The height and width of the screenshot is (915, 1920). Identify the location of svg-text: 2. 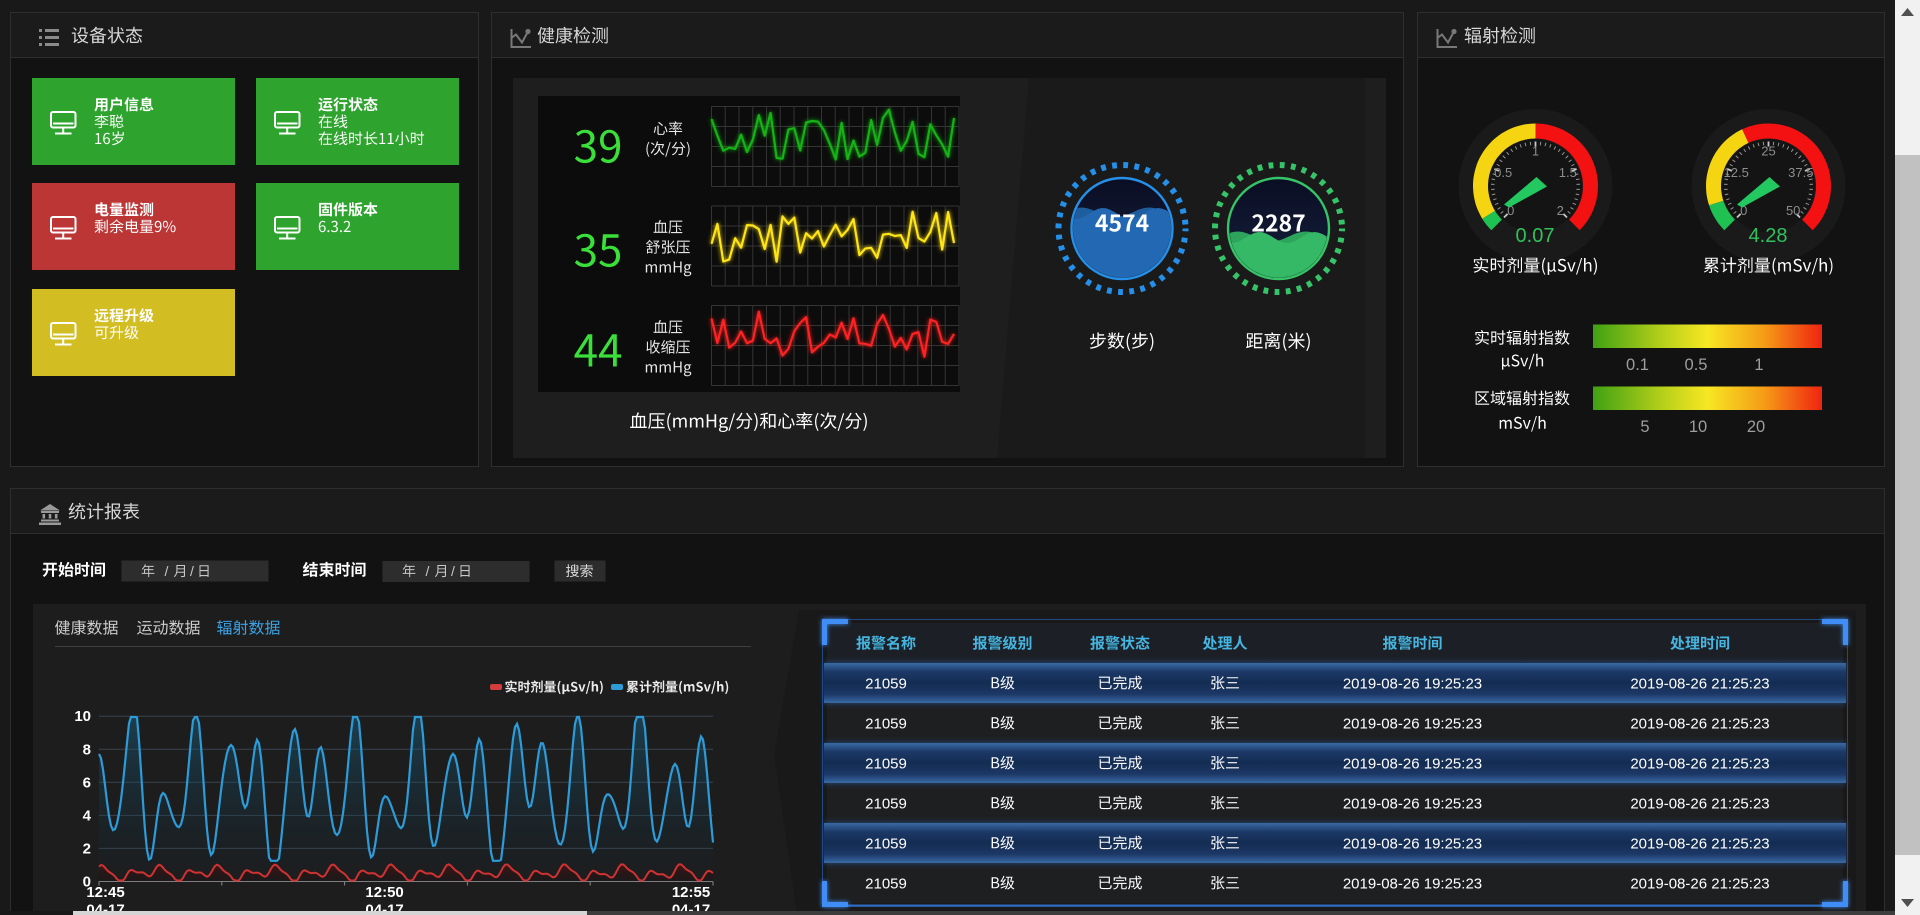
(1560, 210).